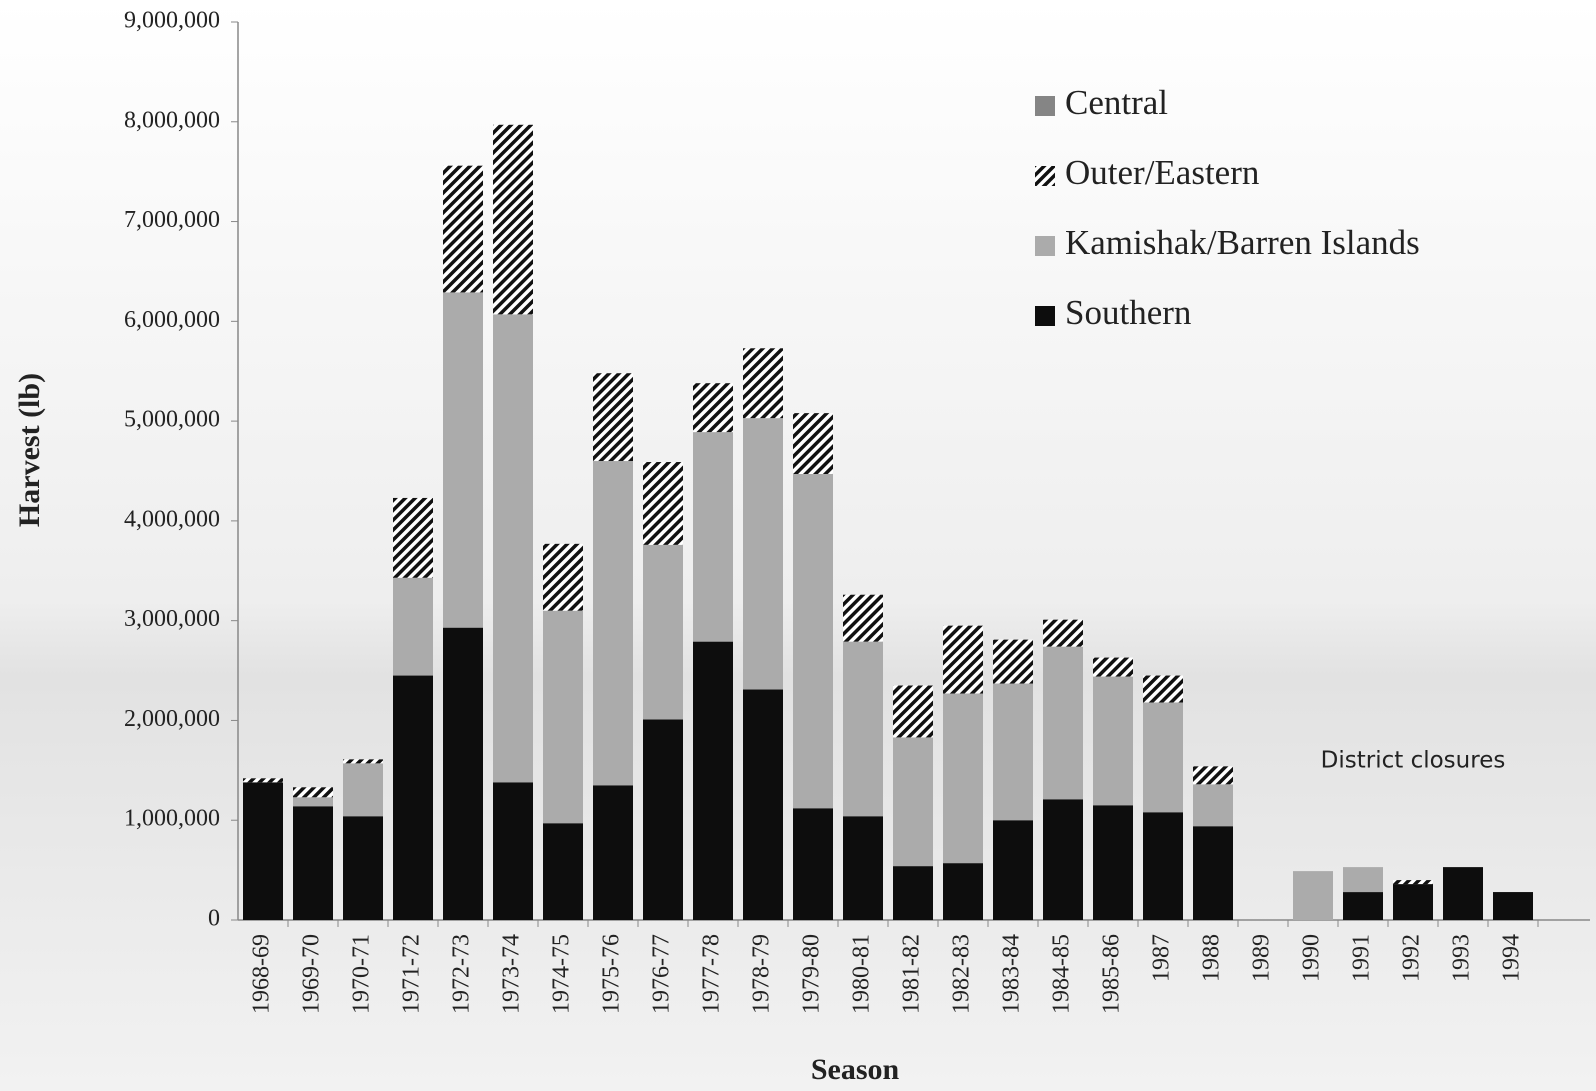 The image size is (1596, 1091). What do you see at coordinates (29, 450) in the screenshot?
I see `y-axis-title: Harvest (lb)` at bounding box center [29, 450].